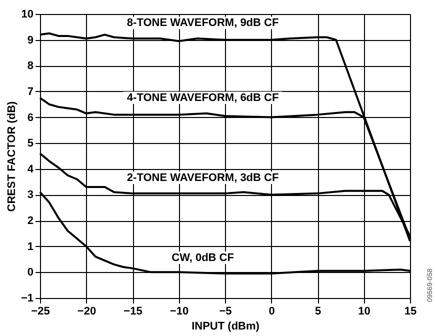 This screenshot has width=435, height=336. I want to click on y-tick-label: 9, so click(30, 40).